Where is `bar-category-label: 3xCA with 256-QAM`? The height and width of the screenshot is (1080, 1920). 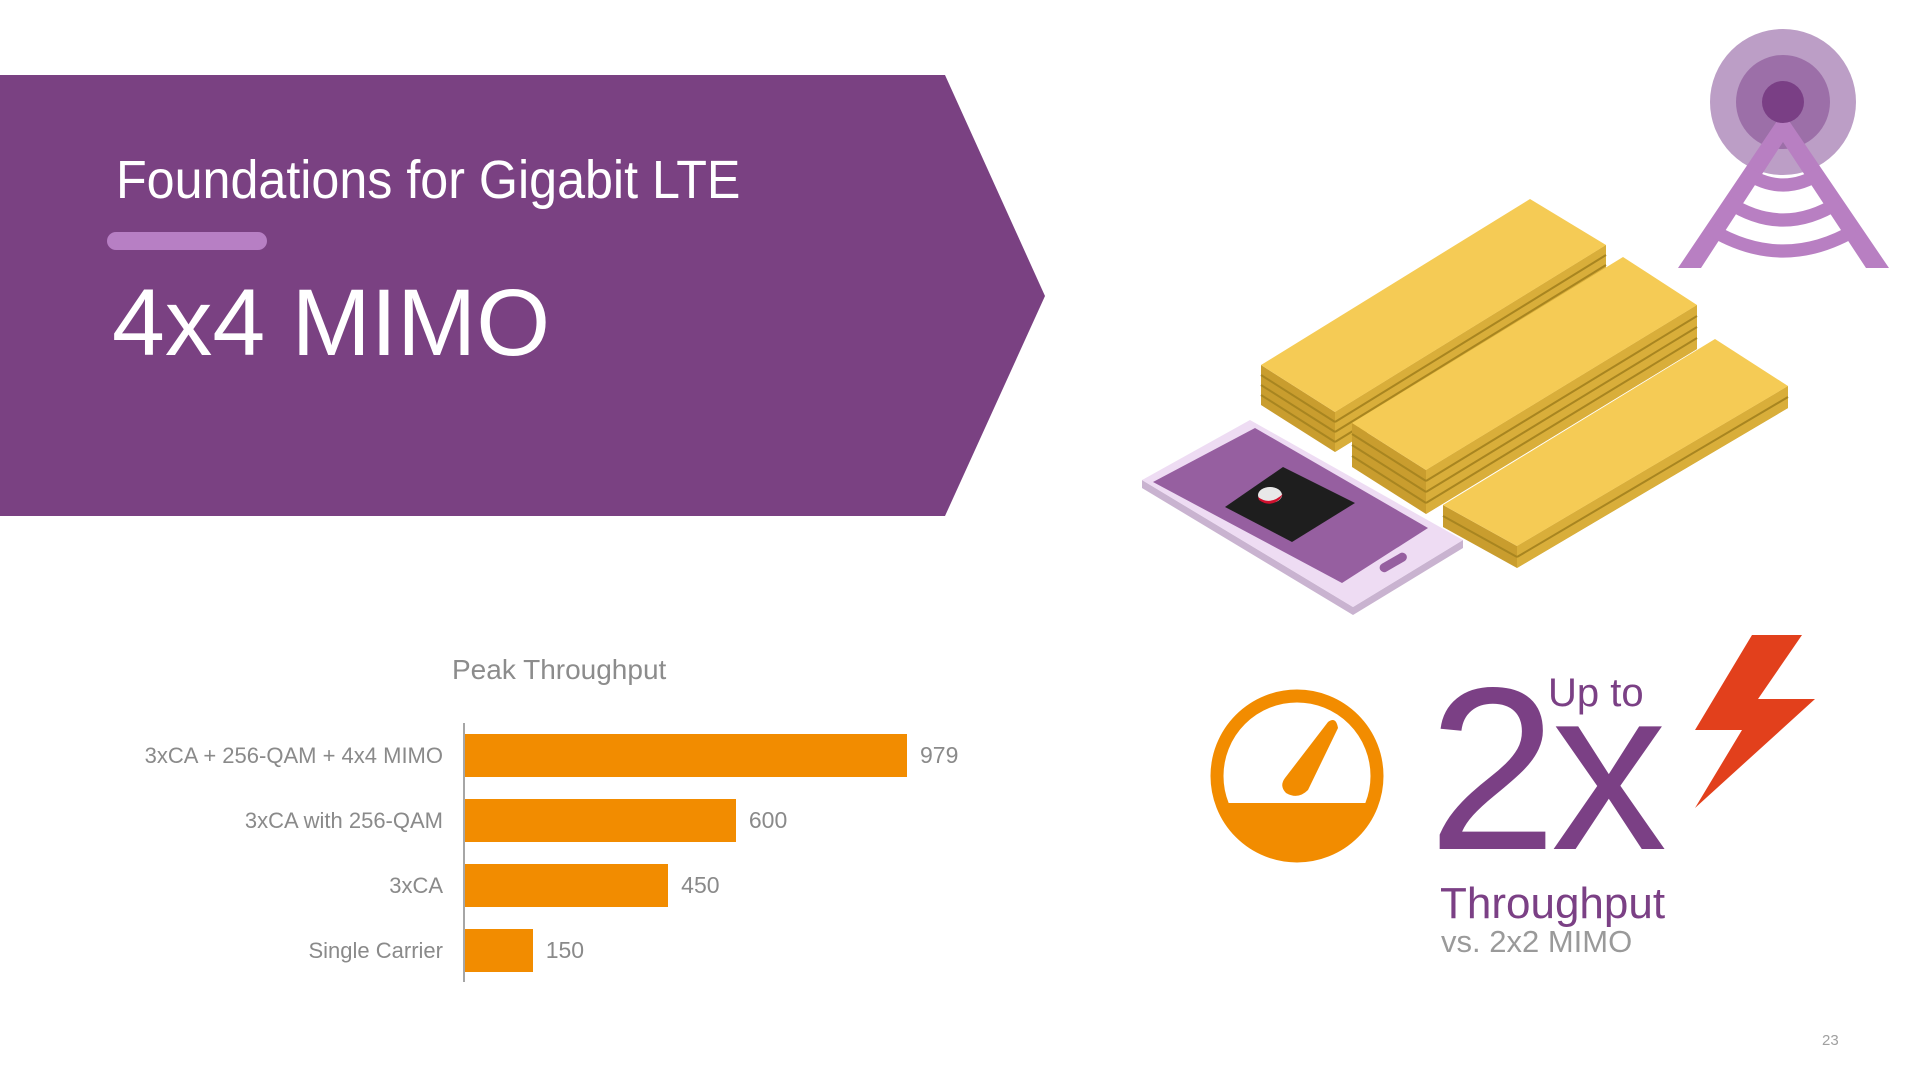 bar-category-label: 3xCA with 256-QAM is located at coordinates (343, 820).